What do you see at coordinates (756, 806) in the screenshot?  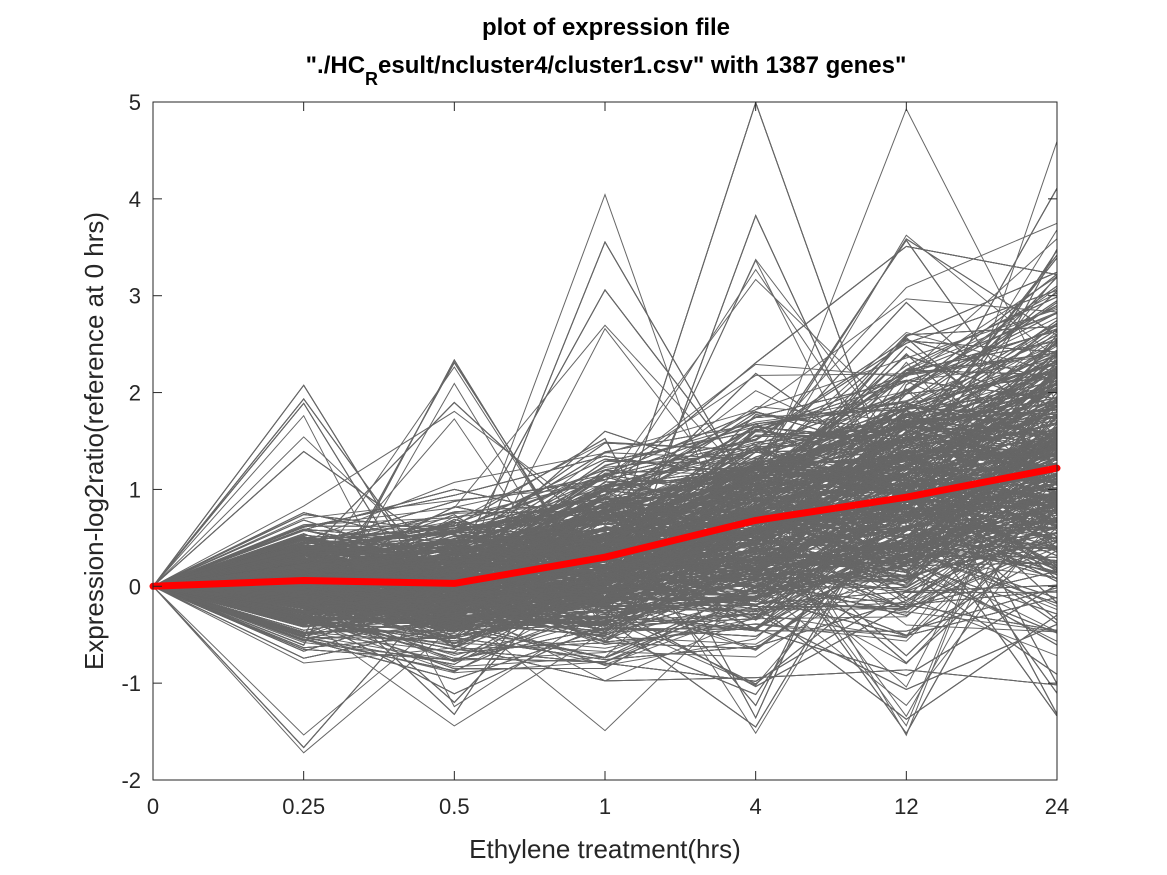 I see `x-tick-label: 4` at bounding box center [756, 806].